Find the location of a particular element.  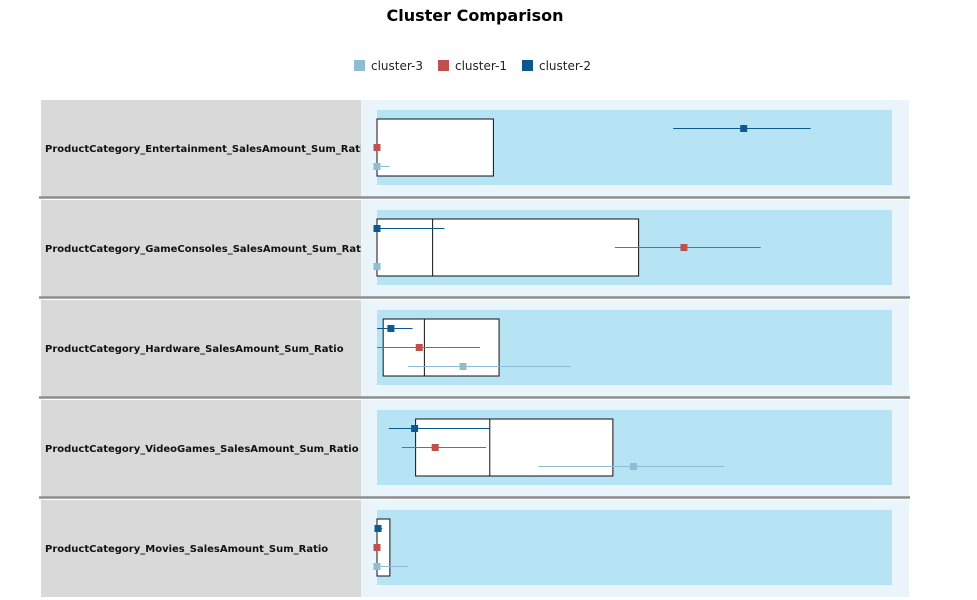

chart-title: Cluster Comparison is located at coordinates (474, 15).